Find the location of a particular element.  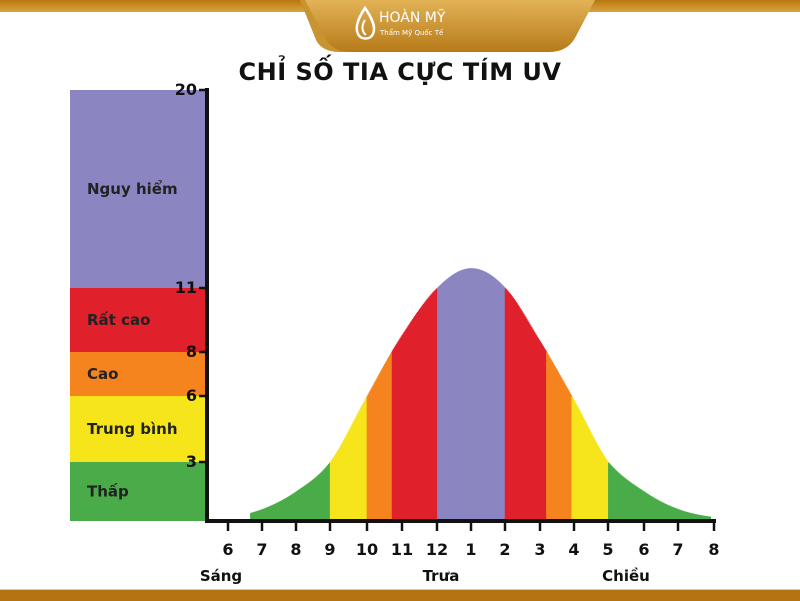

level-label-4: Nguy hiểm is located at coordinates (132, 188).